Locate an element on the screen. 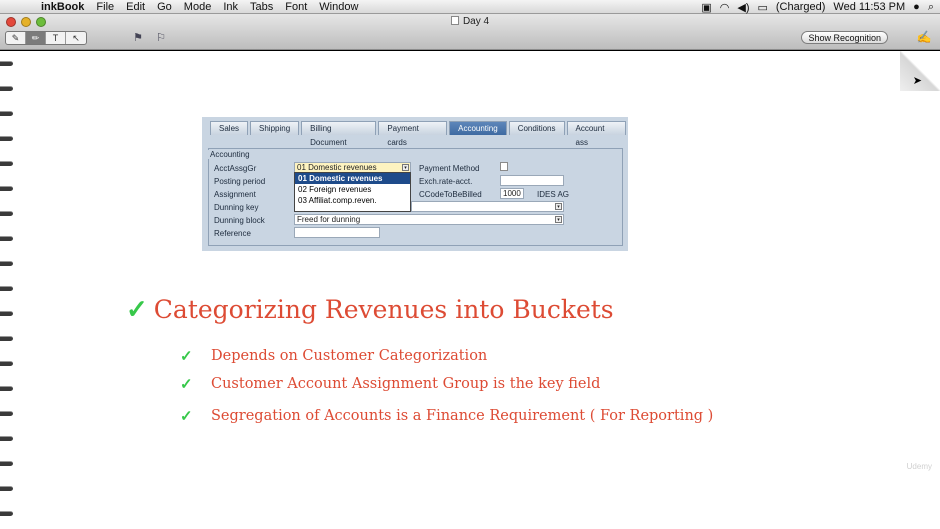 Image resolution: width=940 pixels, height=529 pixels. menu-ink: Ink is located at coordinates (231, 6).